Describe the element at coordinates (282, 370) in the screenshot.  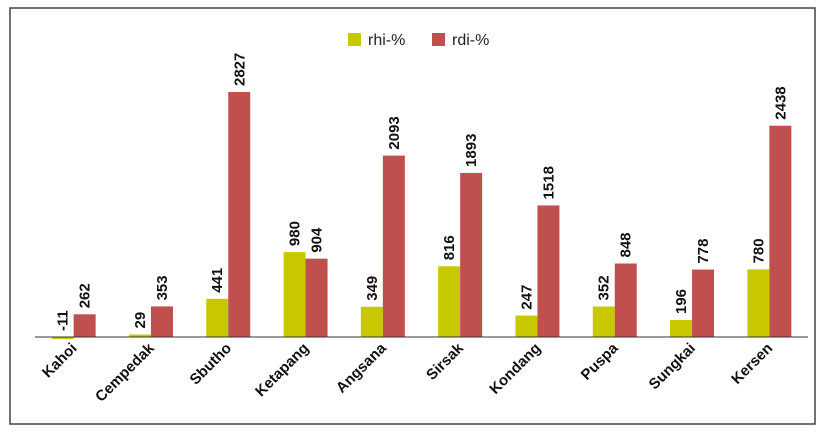
I see `category-label-ketapang: Ketapang` at that location.